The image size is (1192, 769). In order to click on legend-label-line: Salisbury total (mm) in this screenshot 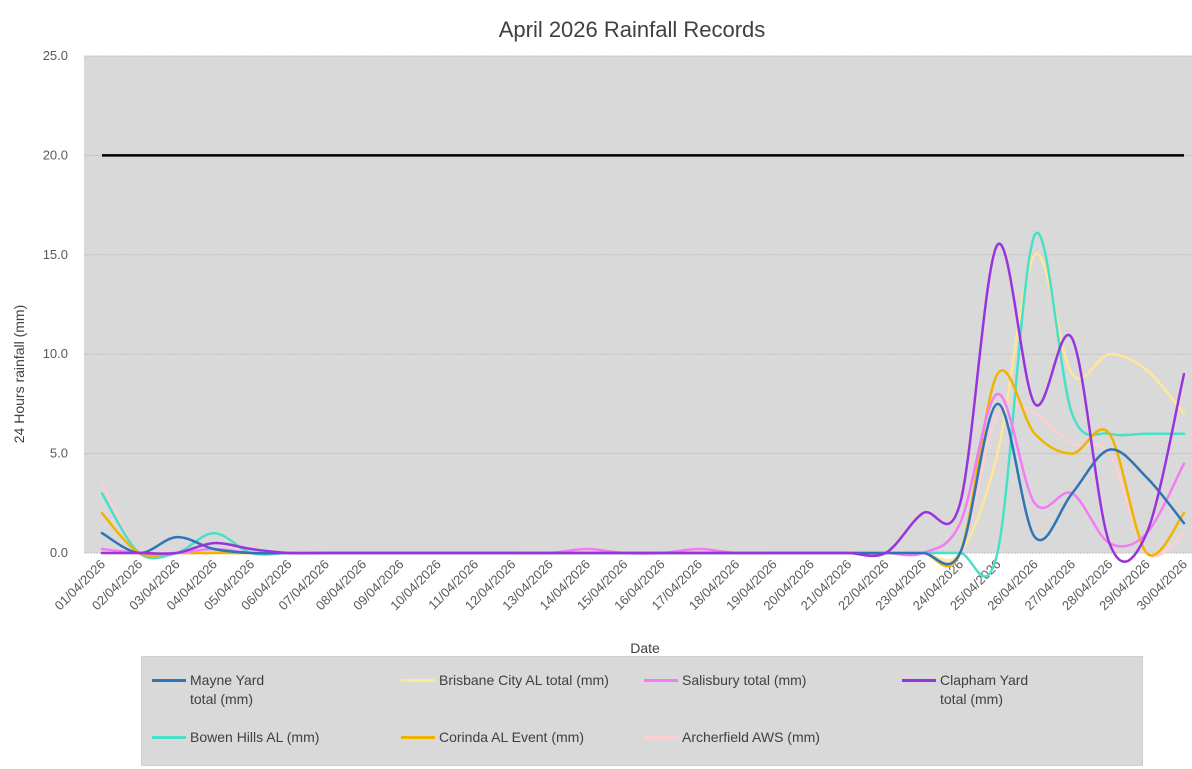, I will do `click(744, 680)`.